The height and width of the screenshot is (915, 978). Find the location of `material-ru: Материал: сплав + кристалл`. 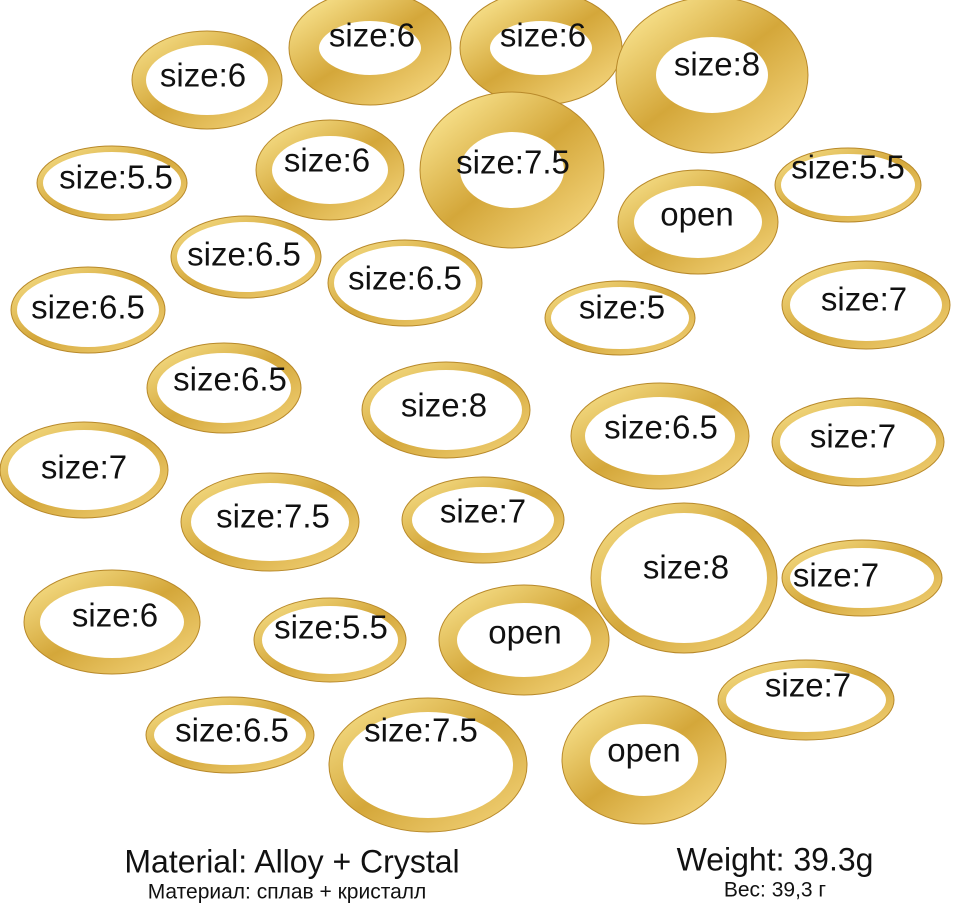

material-ru: Материал: сплав + кристалл is located at coordinates (287, 892).